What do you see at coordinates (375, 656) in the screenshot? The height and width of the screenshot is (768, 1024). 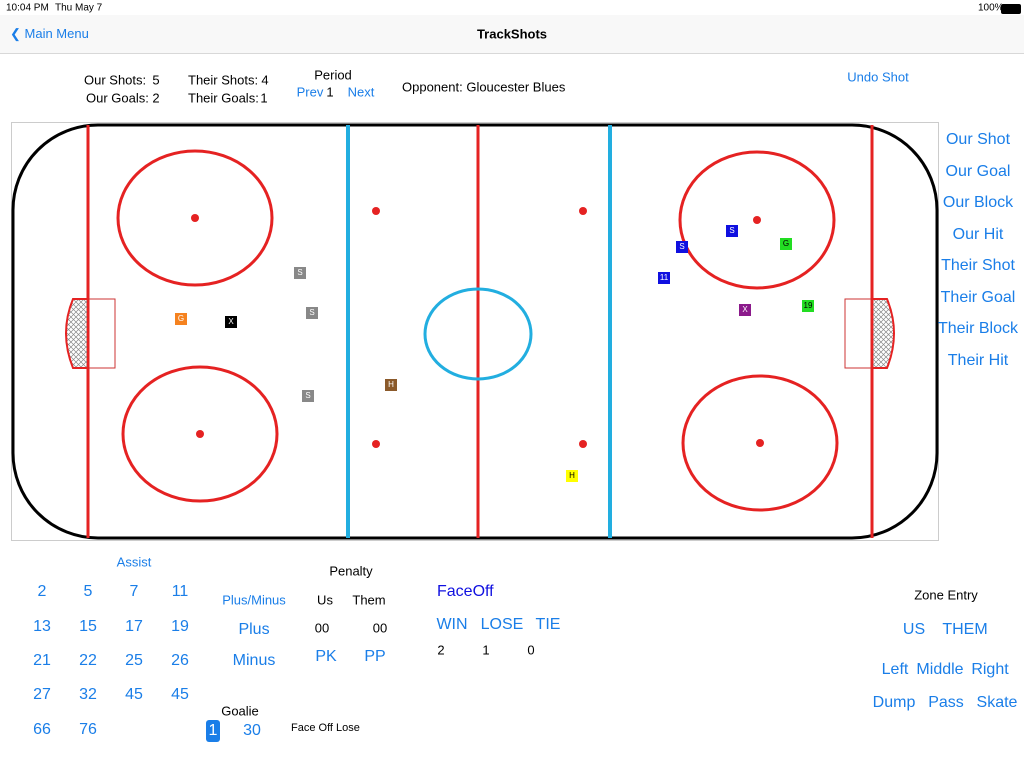 I see `pp-button: PP` at bounding box center [375, 656].